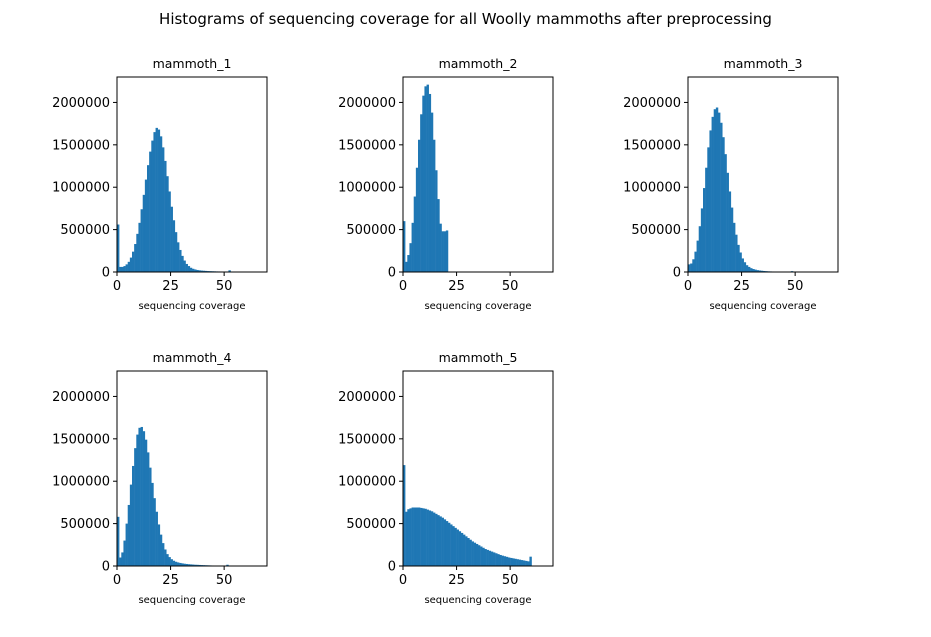 The height and width of the screenshot is (637, 931). I want to click on y-tick-label: 0, so click(106, 567).